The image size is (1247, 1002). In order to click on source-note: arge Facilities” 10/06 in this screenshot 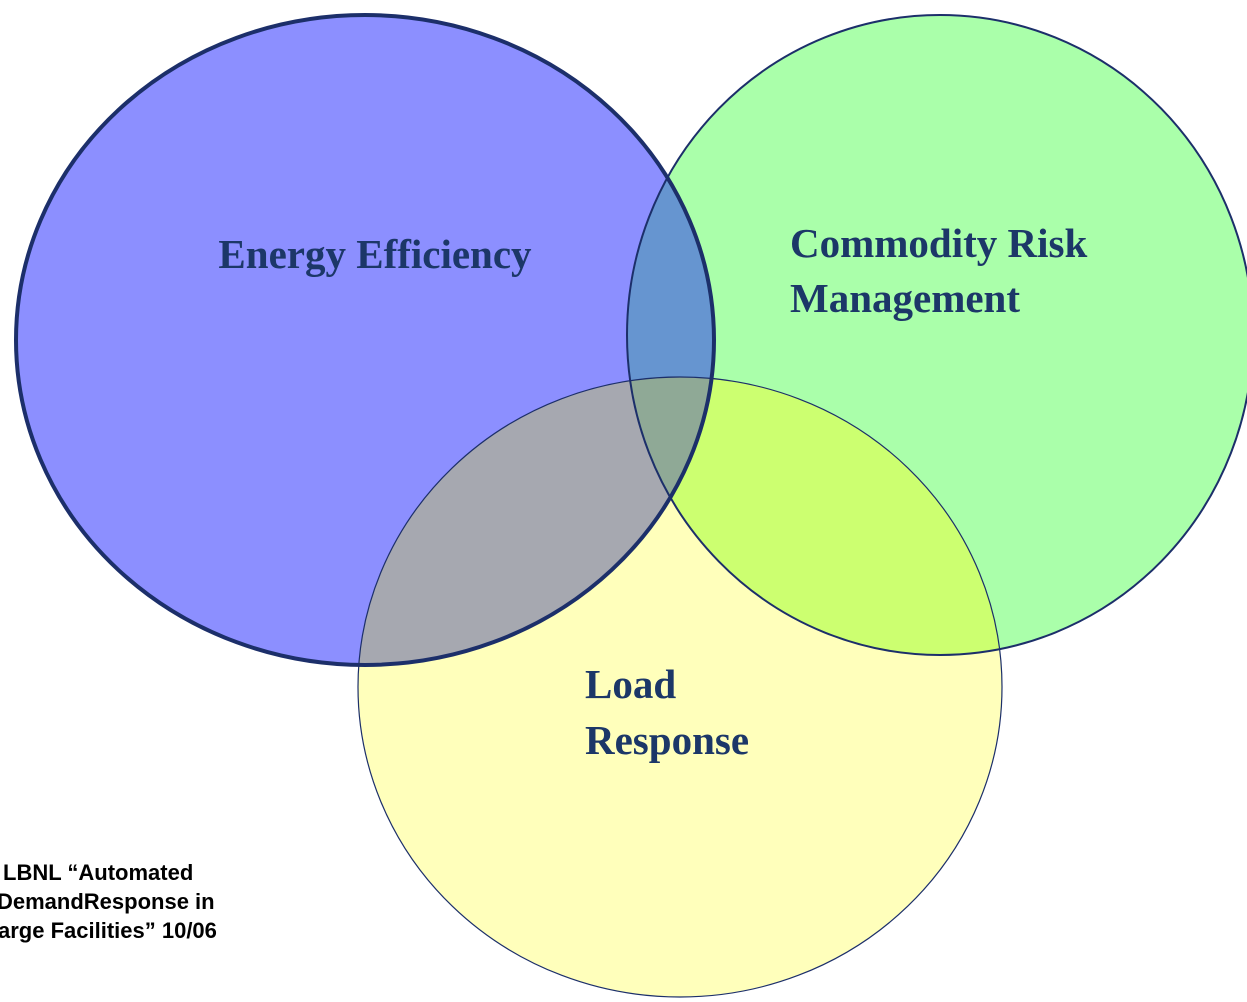, I will do `click(108, 930)`.